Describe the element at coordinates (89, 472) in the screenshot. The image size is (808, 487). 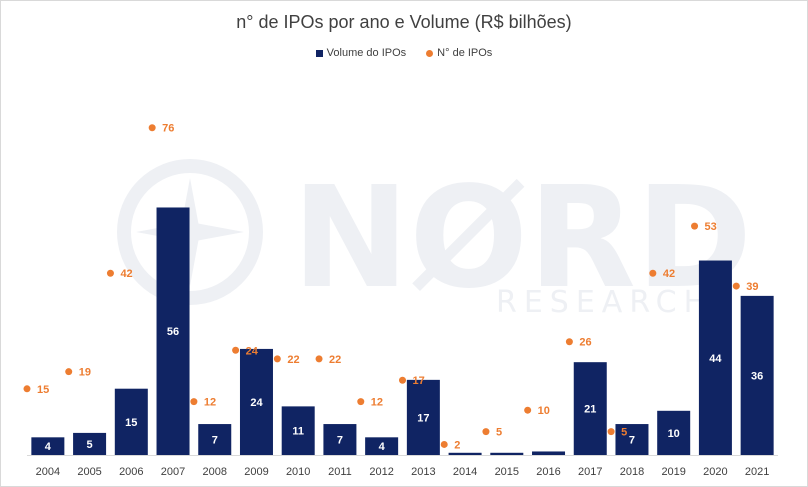
I see `x-tick-label: 2005` at that location.